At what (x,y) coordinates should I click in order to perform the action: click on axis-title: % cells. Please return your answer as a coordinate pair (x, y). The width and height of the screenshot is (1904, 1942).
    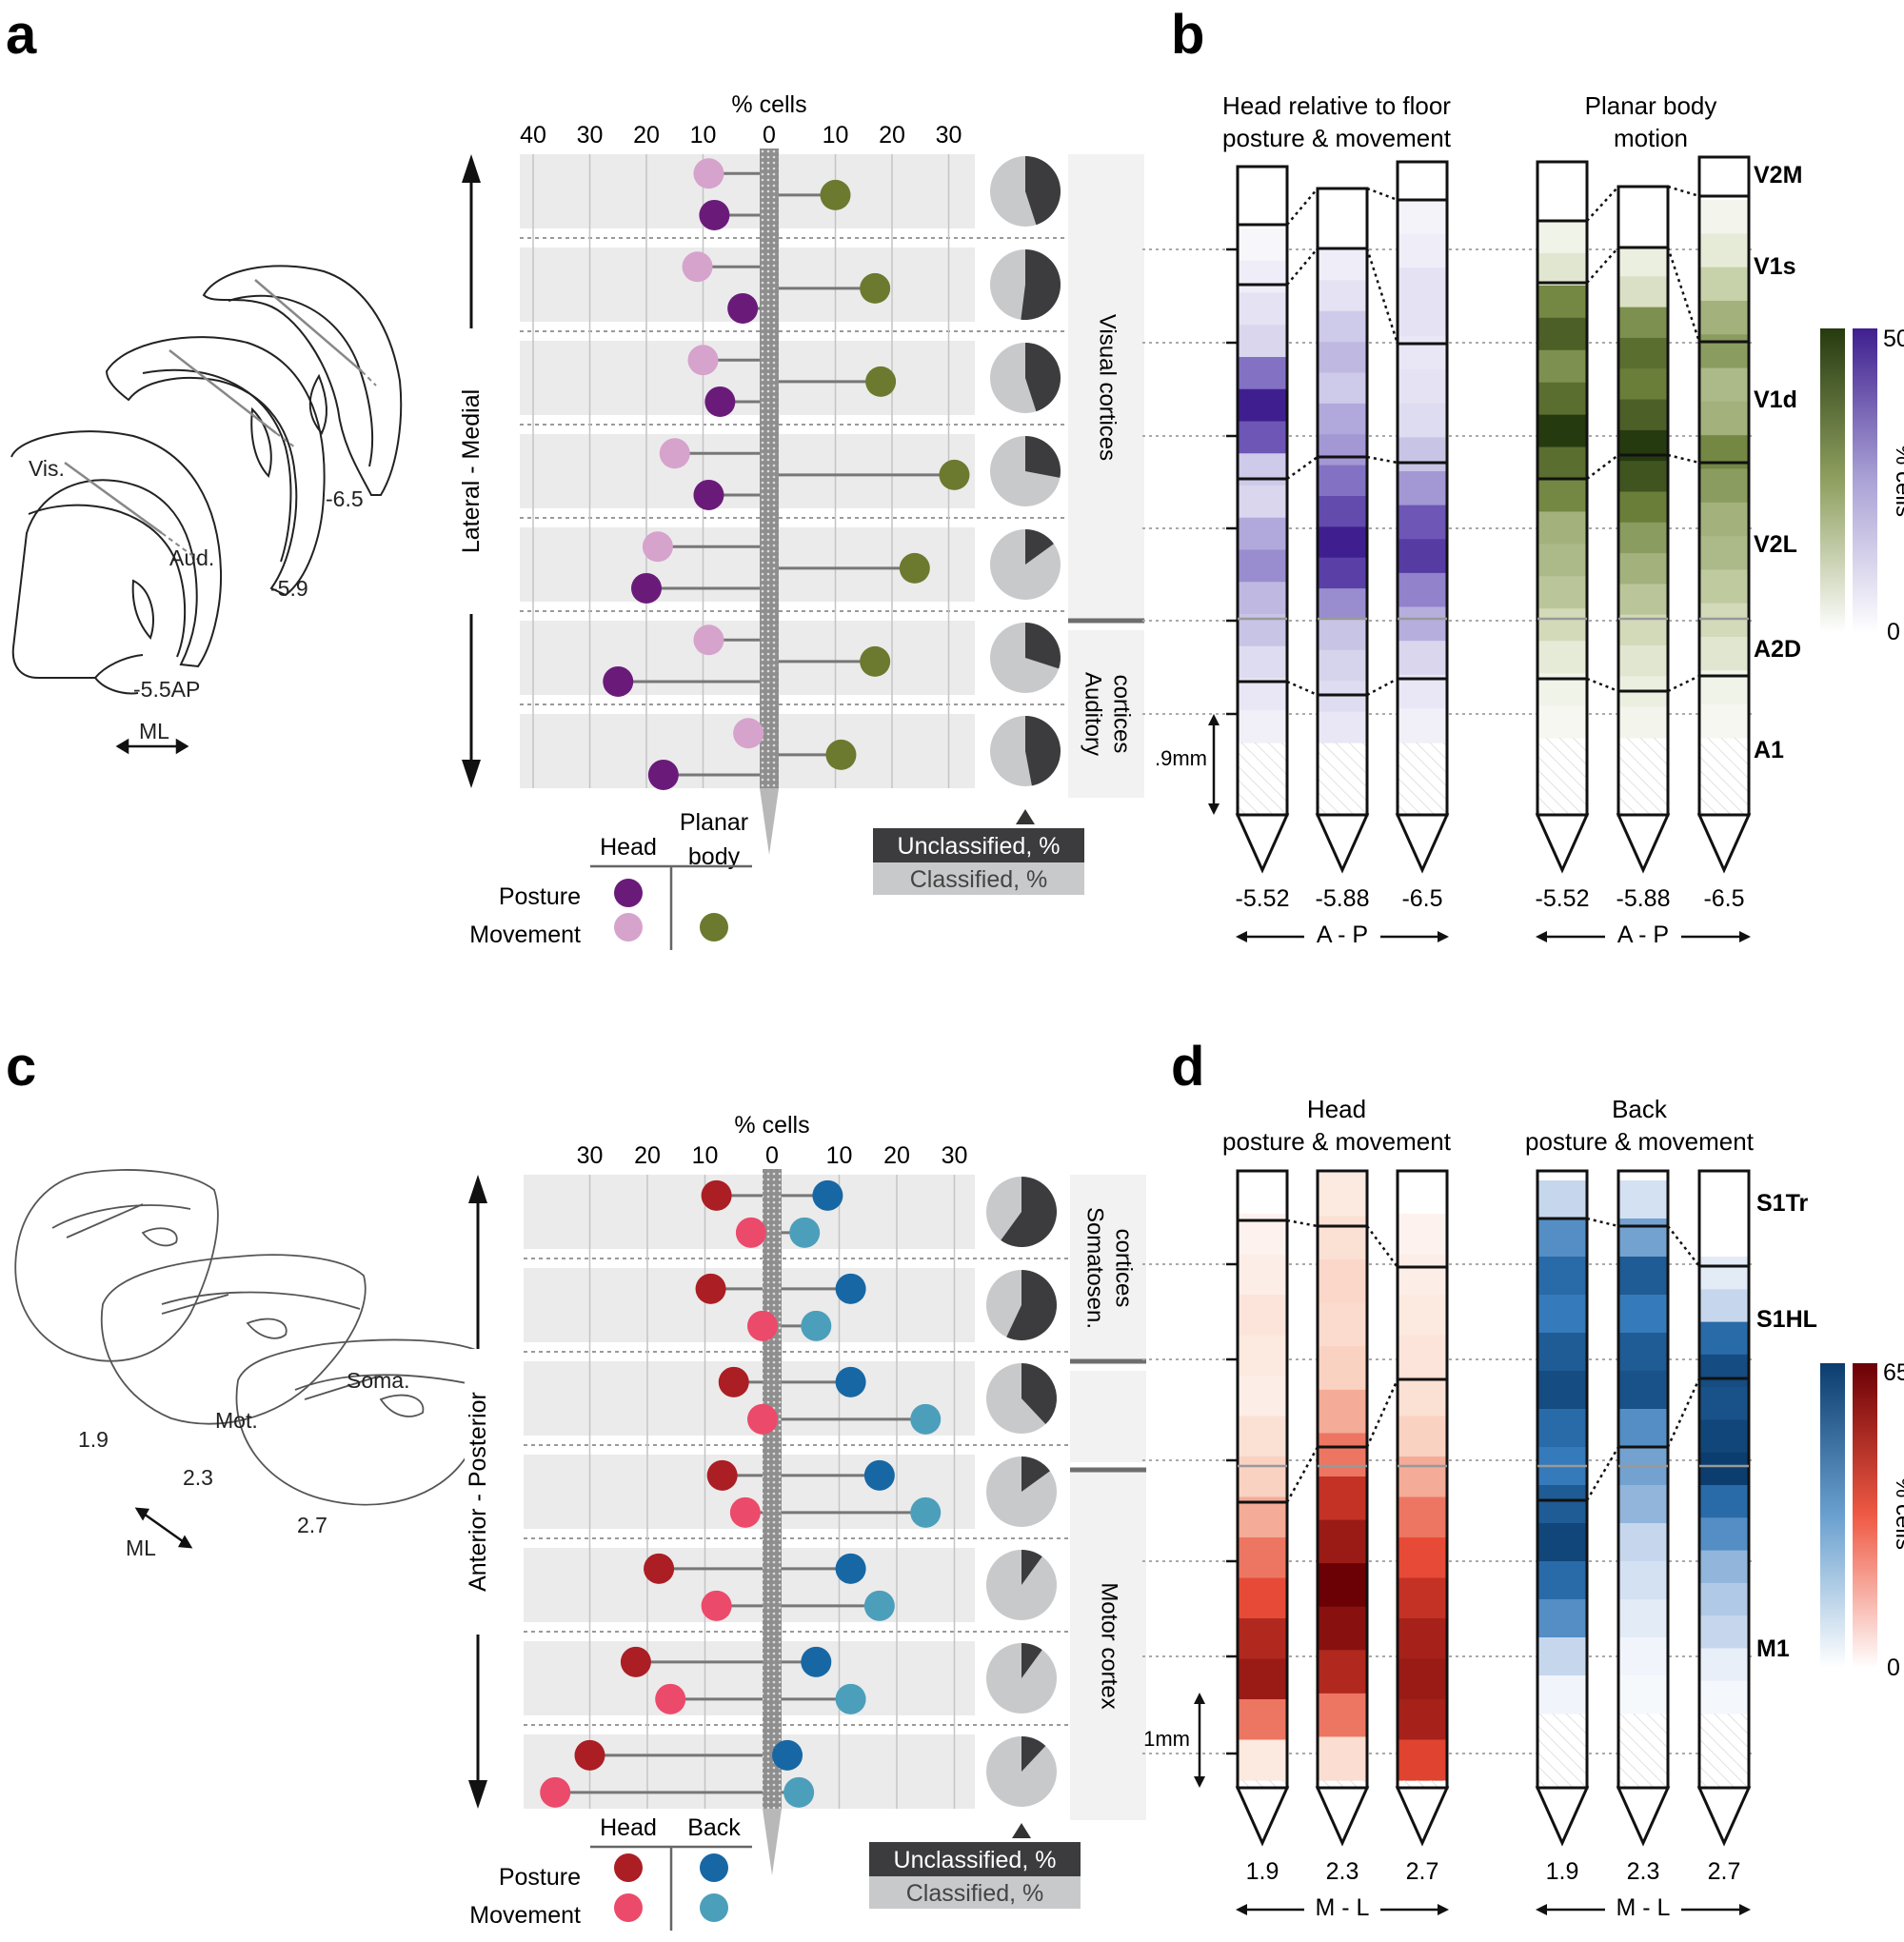
    Looking at the image, I should click on (771, 1125).